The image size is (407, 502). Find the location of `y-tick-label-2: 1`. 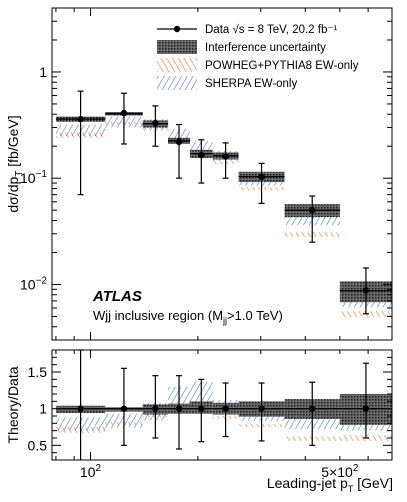

y-tick-label-2: 1 is located at coordinates (43, 72).